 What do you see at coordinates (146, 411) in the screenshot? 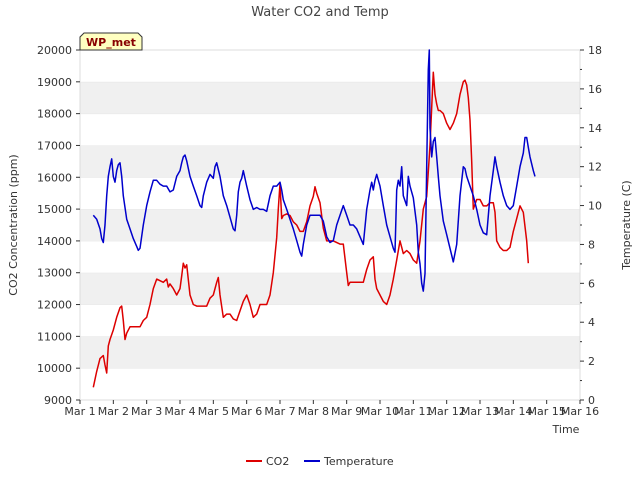
I see `x-tick-label: Mar 3` at bounding box center [146, 411].